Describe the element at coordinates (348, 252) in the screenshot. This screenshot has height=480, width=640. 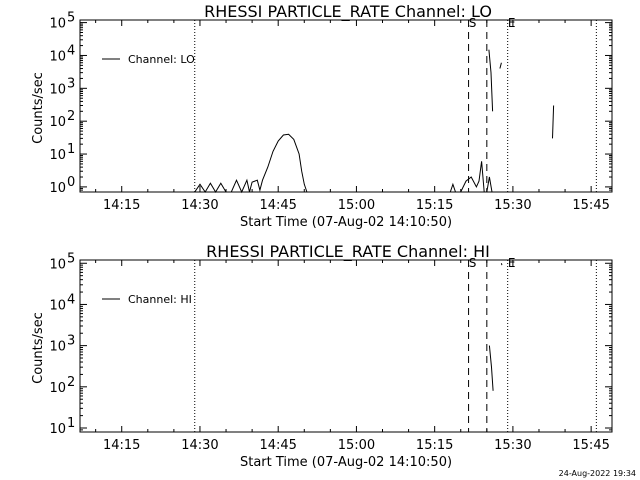
I see `panel-hi-title: RHESSI PARTICLE_RATE Channel: HI` at that location.